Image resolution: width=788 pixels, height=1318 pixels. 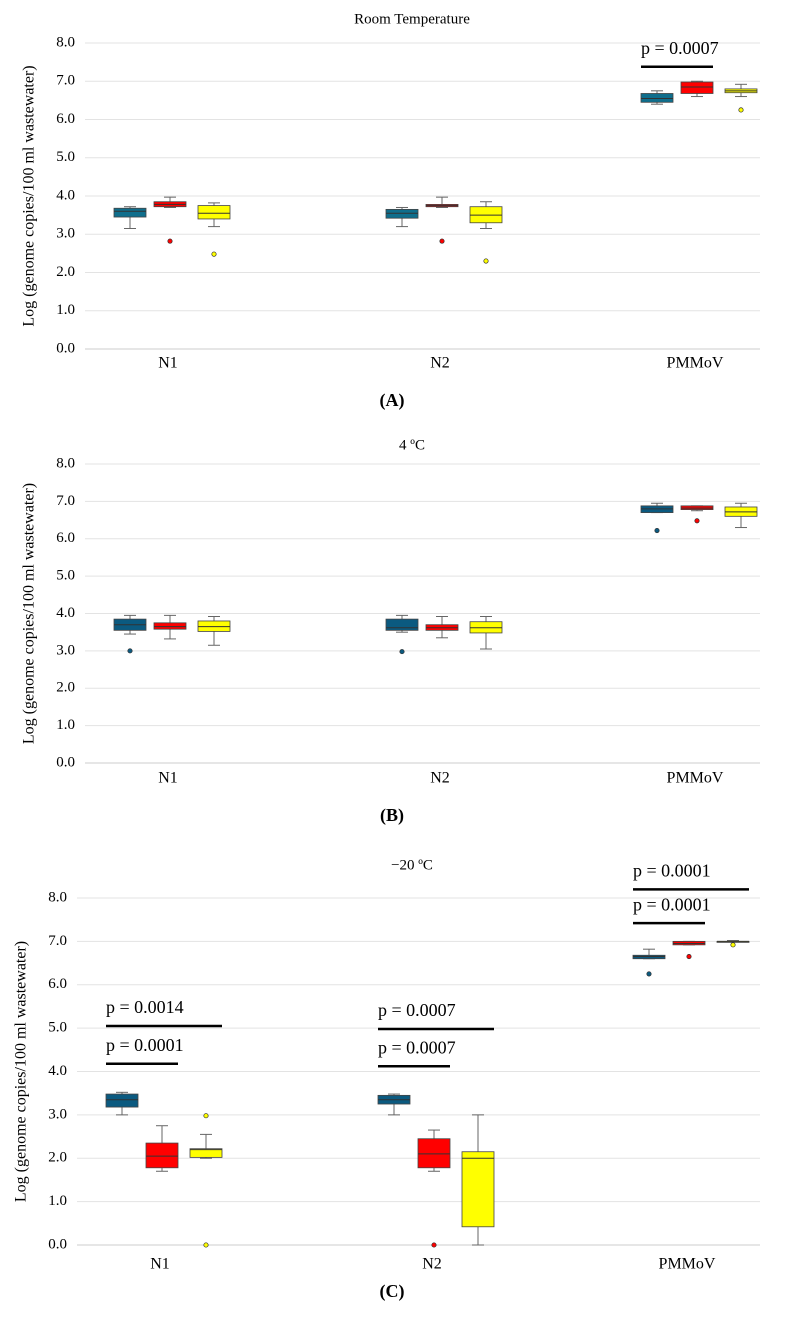 I want to click on chart-title: −20 ºC, so click(x=412, y=865).